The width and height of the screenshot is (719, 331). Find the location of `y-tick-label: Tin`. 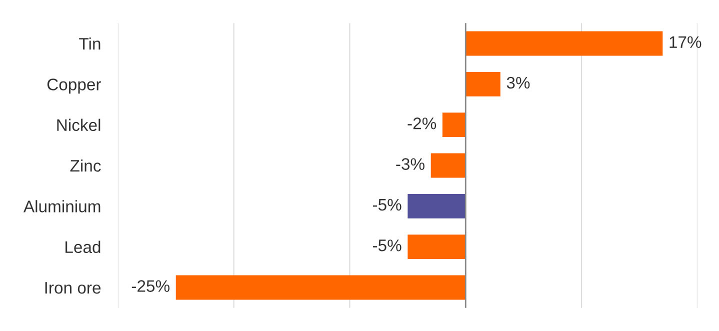

y-tick-label: Tin is located at coordinates (89, 43).